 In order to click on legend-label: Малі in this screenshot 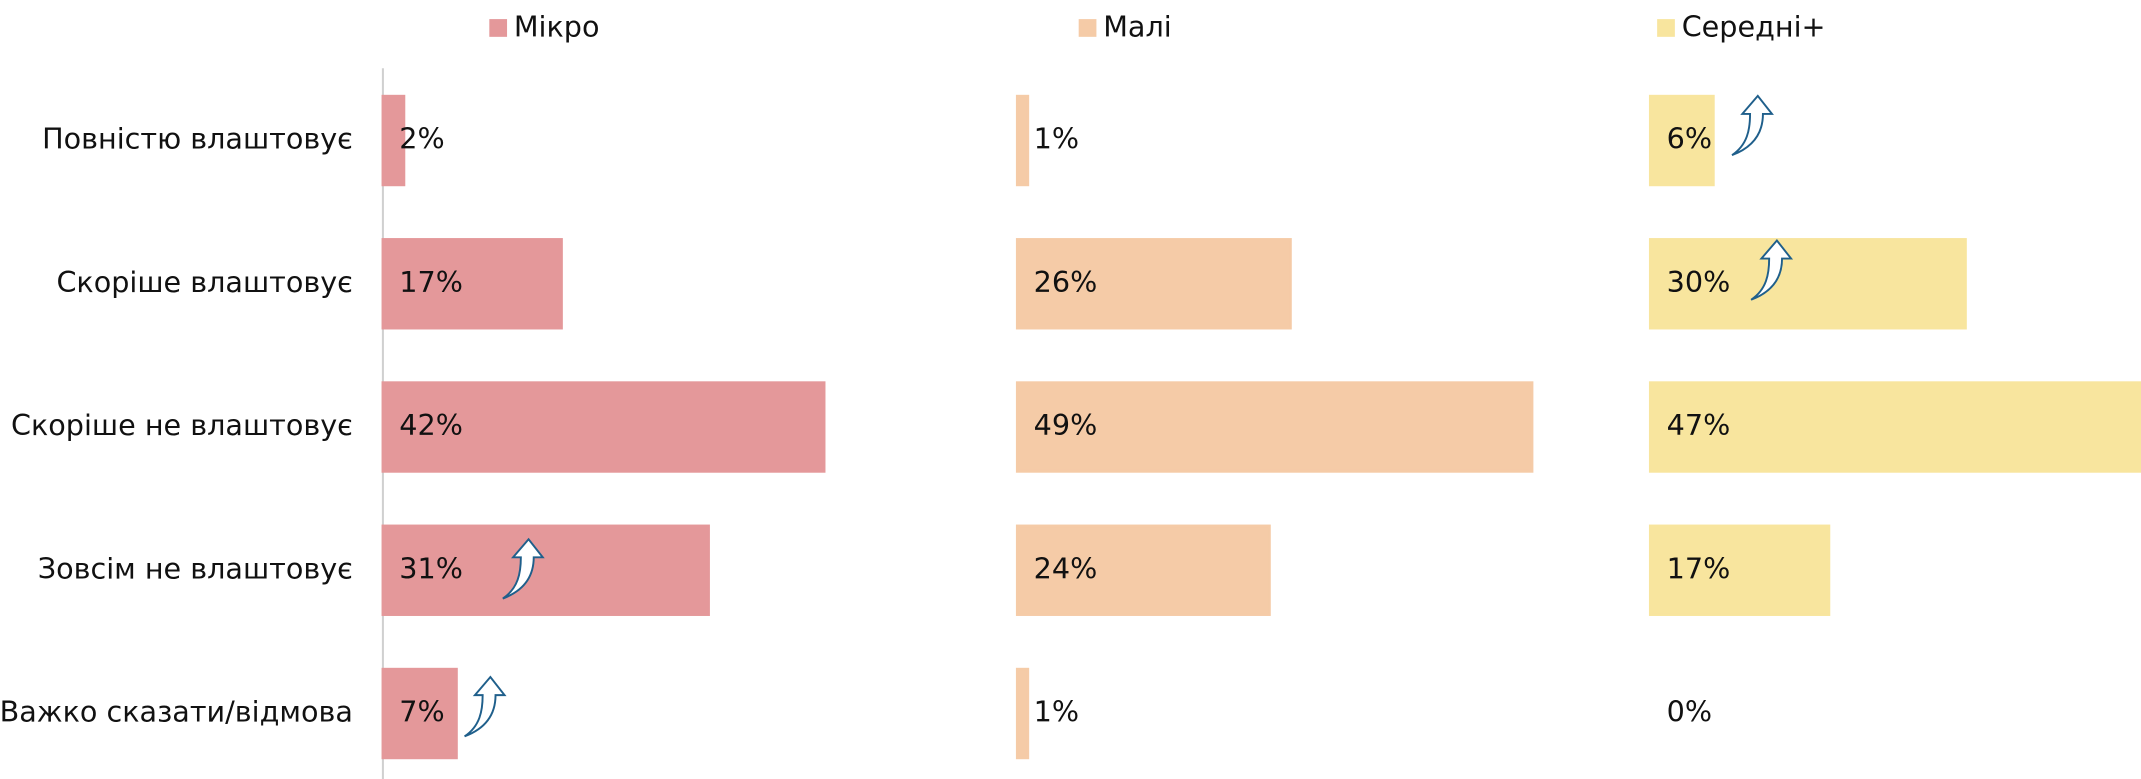, I will do `click(1137, 27)`.